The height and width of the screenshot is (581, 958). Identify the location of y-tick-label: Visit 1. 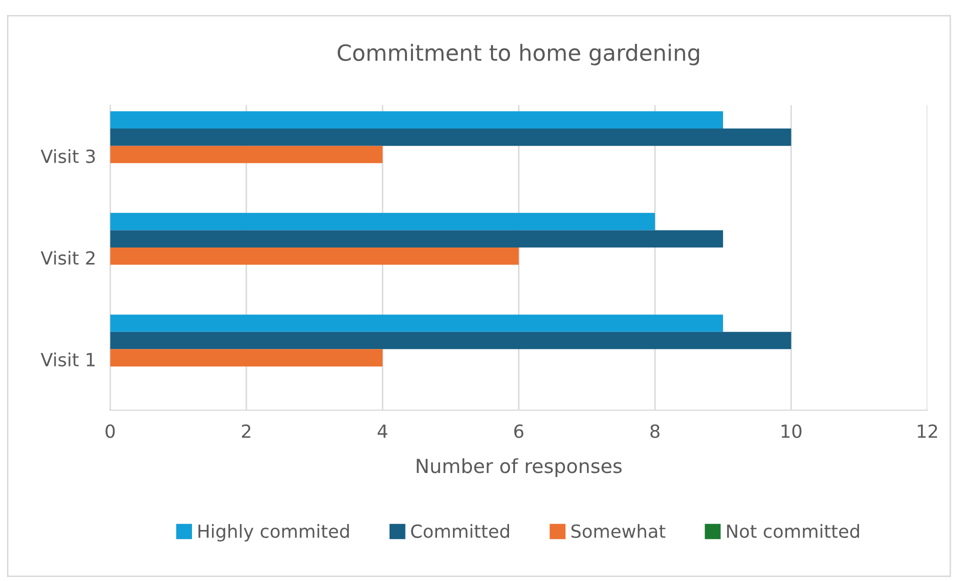
(67, 359).